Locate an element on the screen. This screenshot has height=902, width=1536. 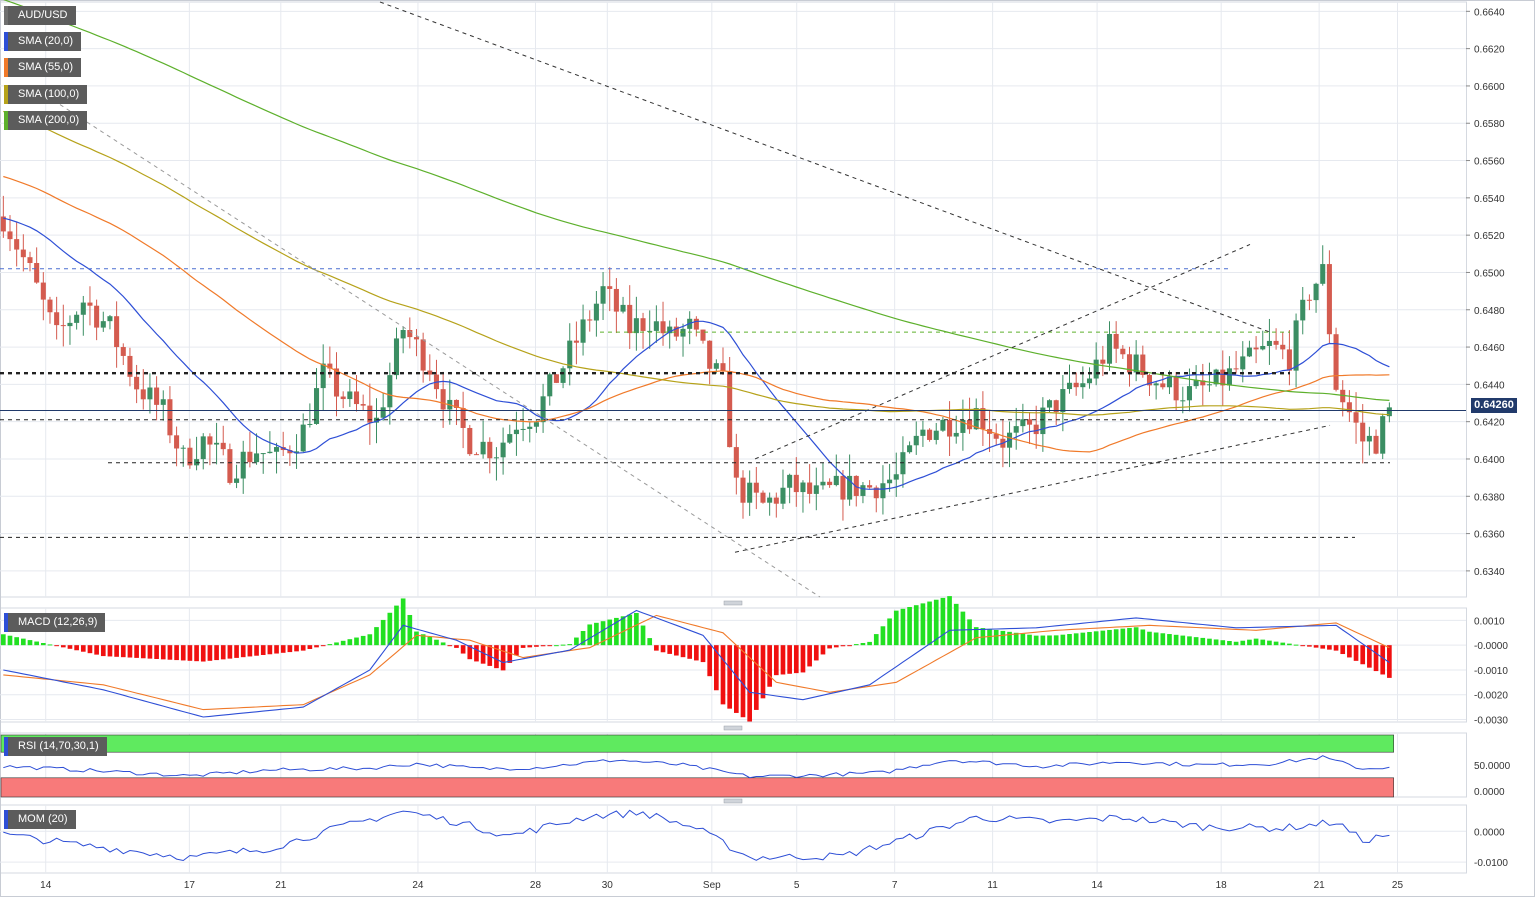
x-tick-label: 18 is located at coordinates (1222, 885).